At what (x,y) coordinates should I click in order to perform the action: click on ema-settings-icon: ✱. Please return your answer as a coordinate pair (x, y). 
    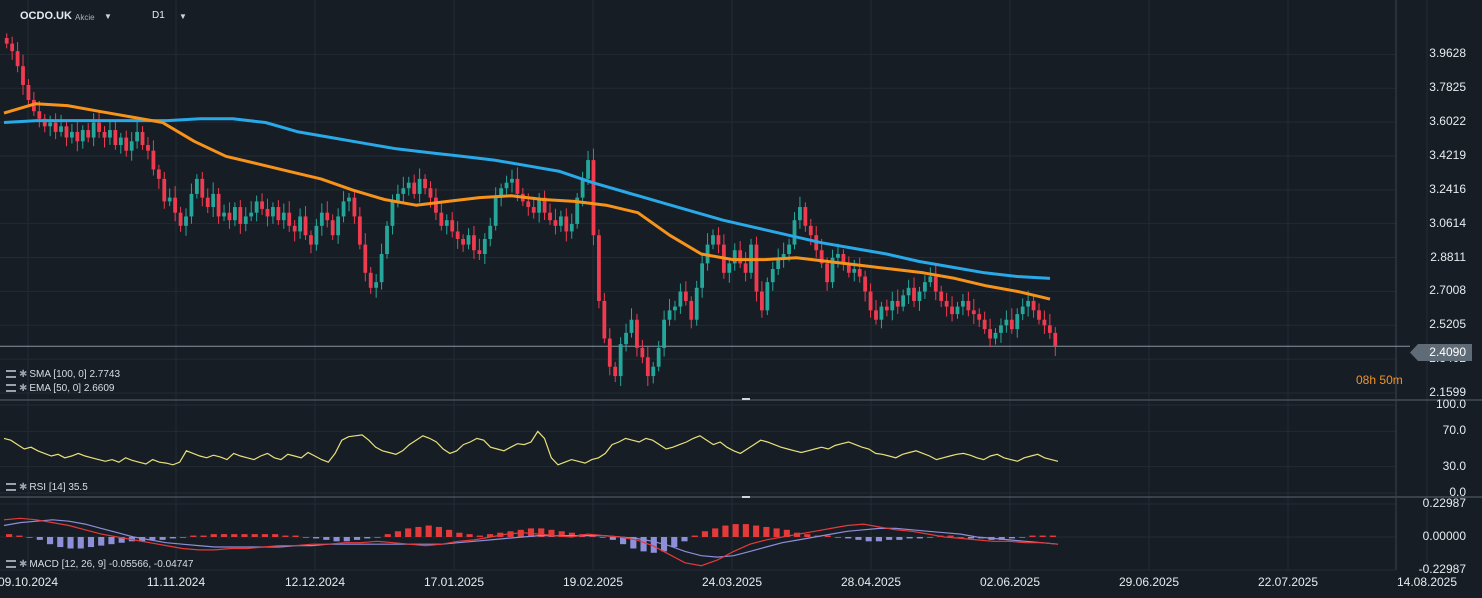
    Looking at the image, I should click on (23, 388).